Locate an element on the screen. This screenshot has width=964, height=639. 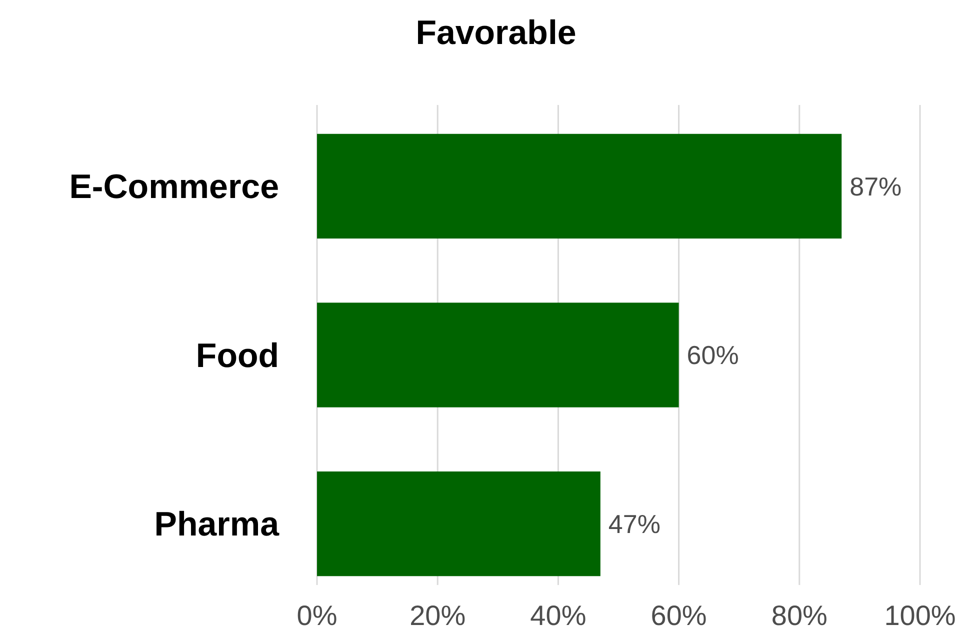
data-label: 47% is located at coordinates (634, 523).